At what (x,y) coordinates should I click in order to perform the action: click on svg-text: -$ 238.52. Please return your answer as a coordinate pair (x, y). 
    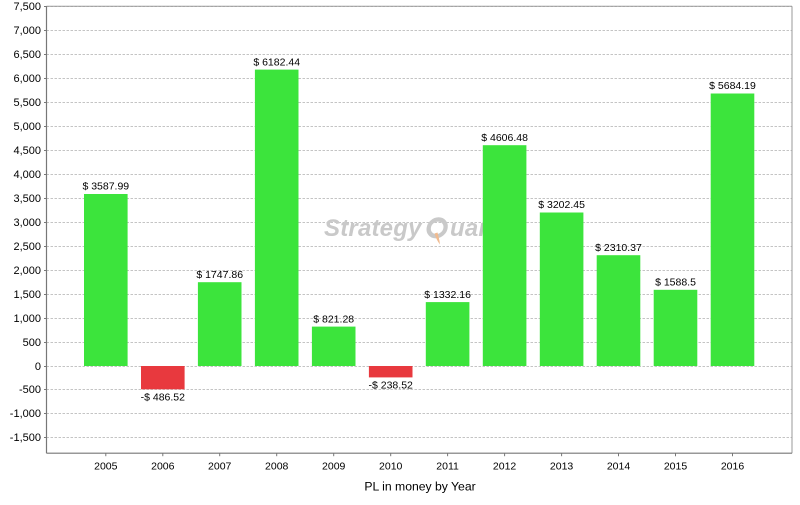
    Looking at the image, I should click on (391, 385).